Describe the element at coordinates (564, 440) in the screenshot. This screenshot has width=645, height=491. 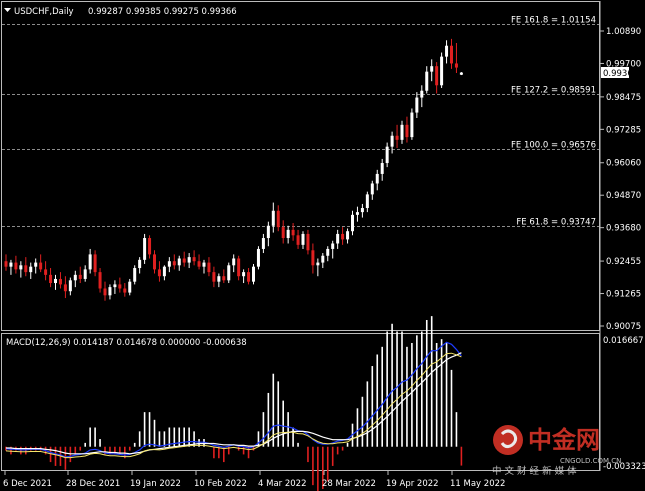
I see `watermark-brand-cn: 中金网` at that location.